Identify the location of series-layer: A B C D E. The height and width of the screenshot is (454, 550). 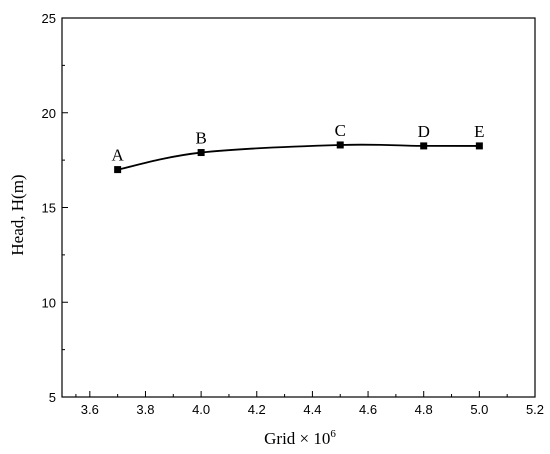
(298, 147).